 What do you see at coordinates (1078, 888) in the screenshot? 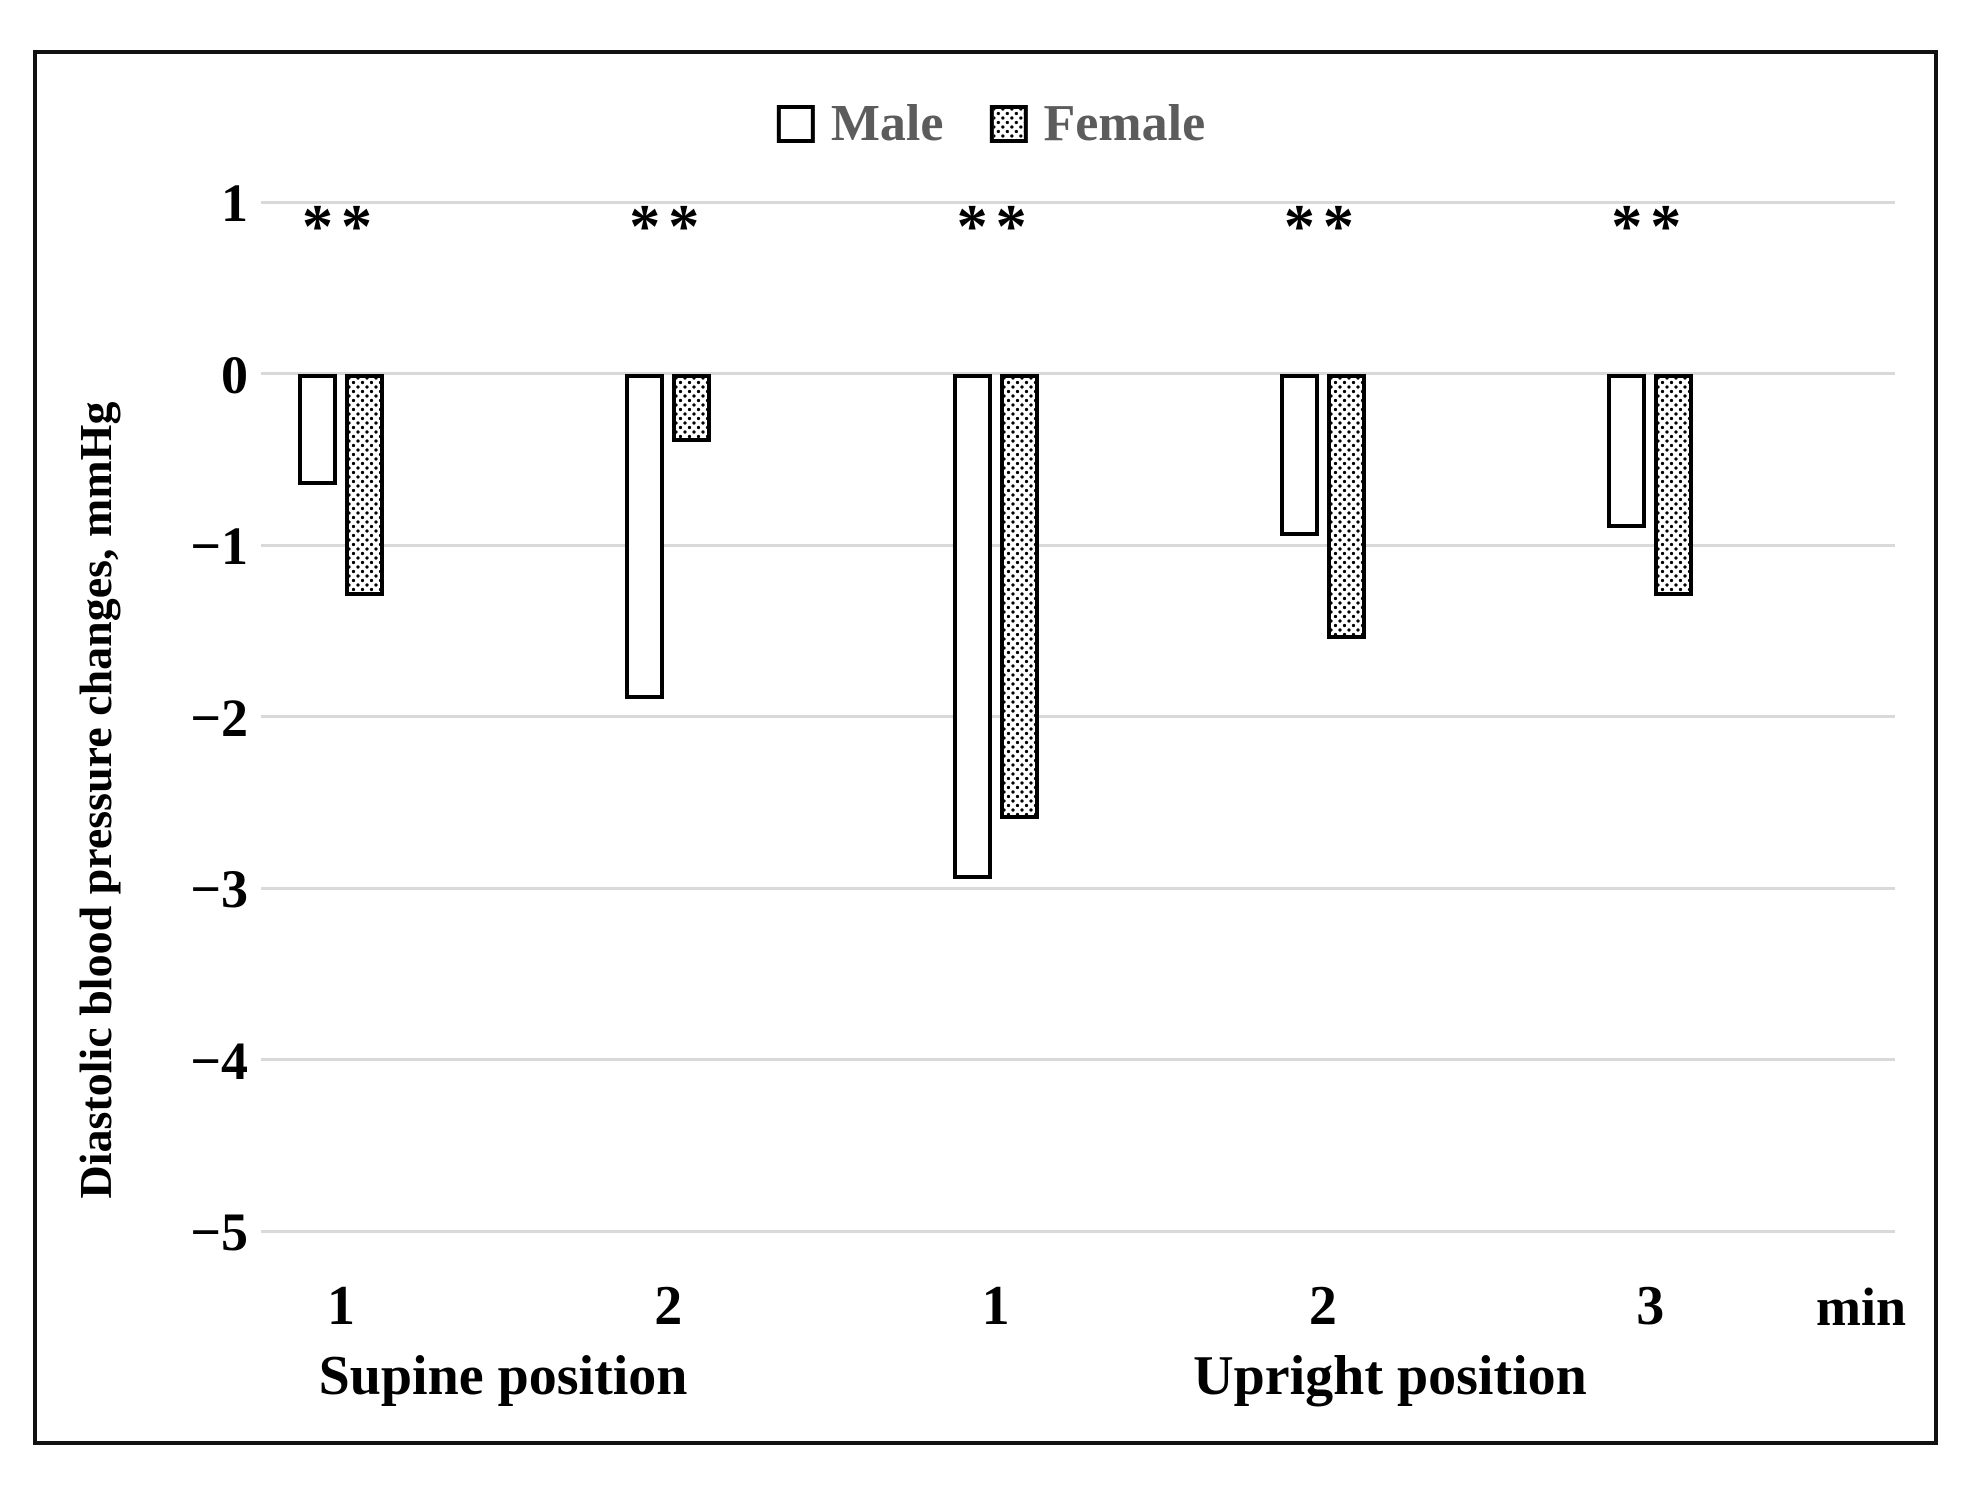
I see `gridline-y-−3` at bounding box center [1078, 888].